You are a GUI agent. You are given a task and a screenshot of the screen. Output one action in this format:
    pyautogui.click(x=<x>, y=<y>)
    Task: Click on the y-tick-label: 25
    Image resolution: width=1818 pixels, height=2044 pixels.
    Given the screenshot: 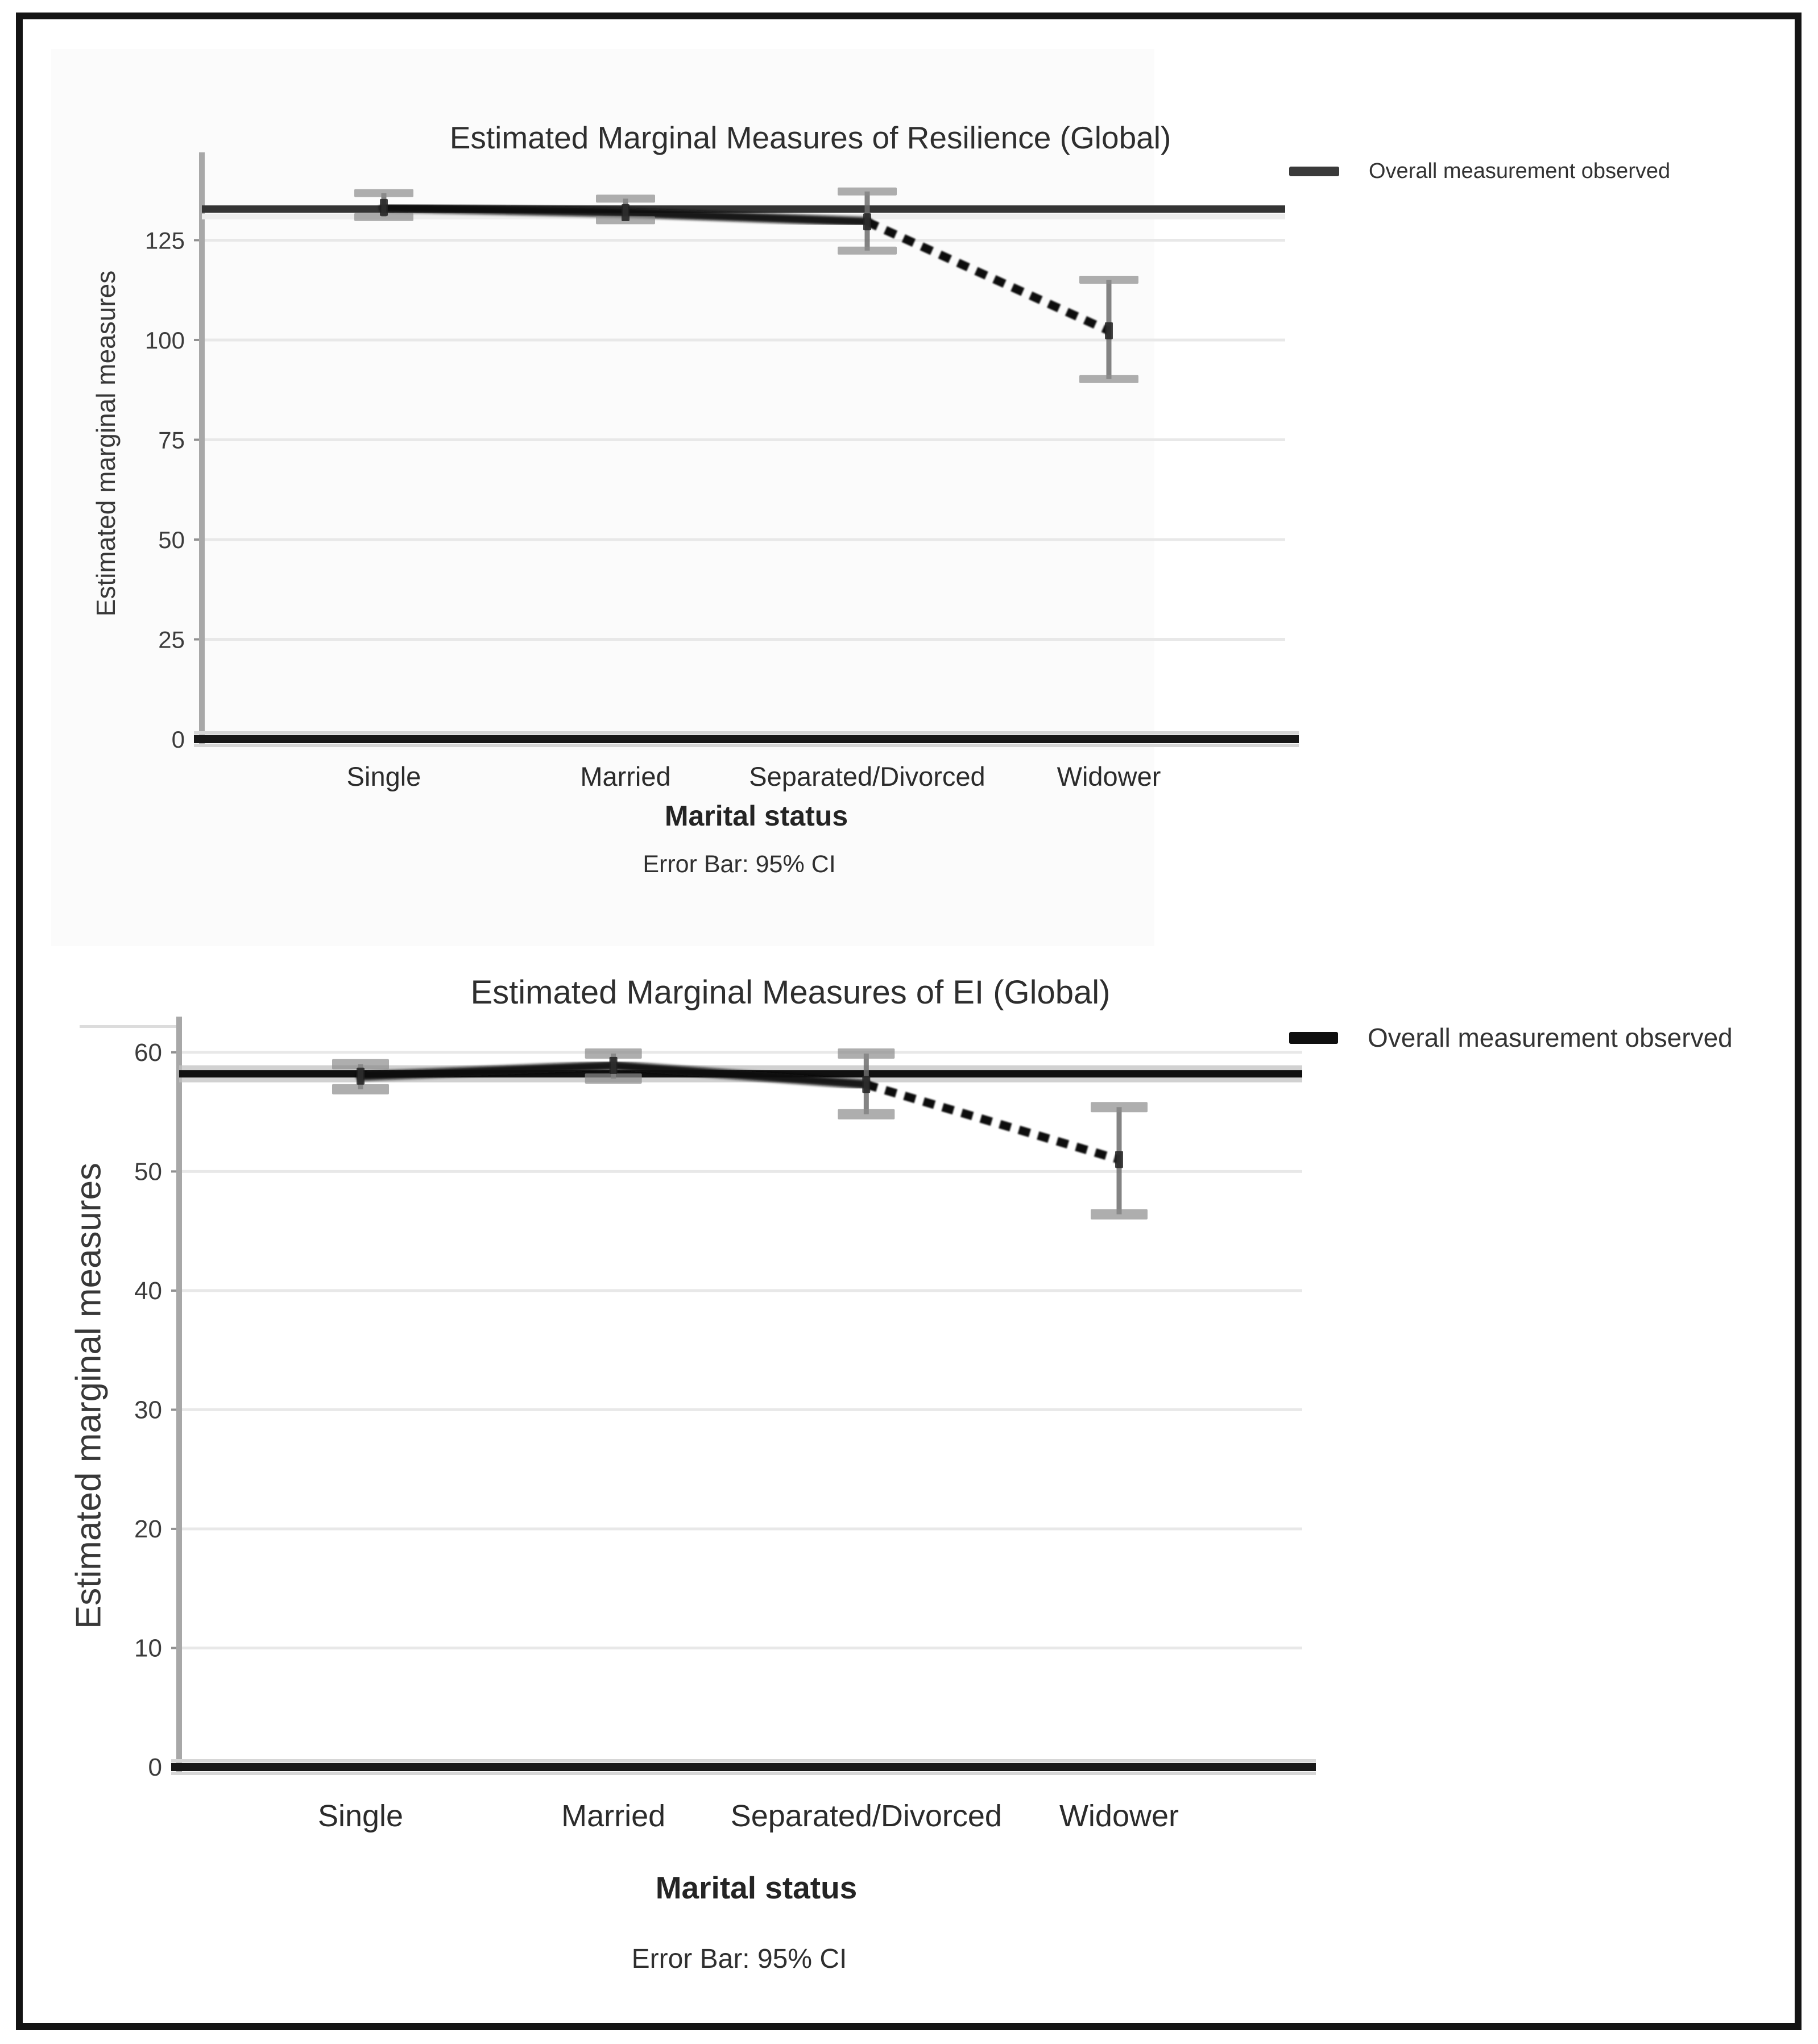 What is the action you would take?
    pyautogui.click(x=171, y=639)
    